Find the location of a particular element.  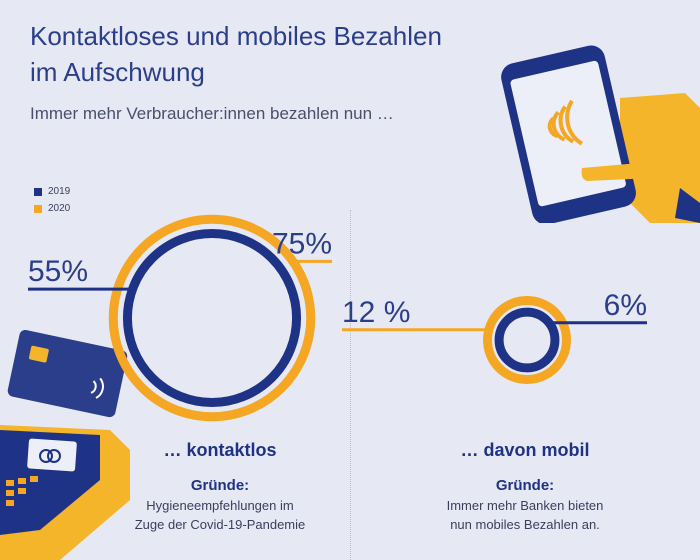

legend-swatch-2019 is located at coordinates (38, 191).